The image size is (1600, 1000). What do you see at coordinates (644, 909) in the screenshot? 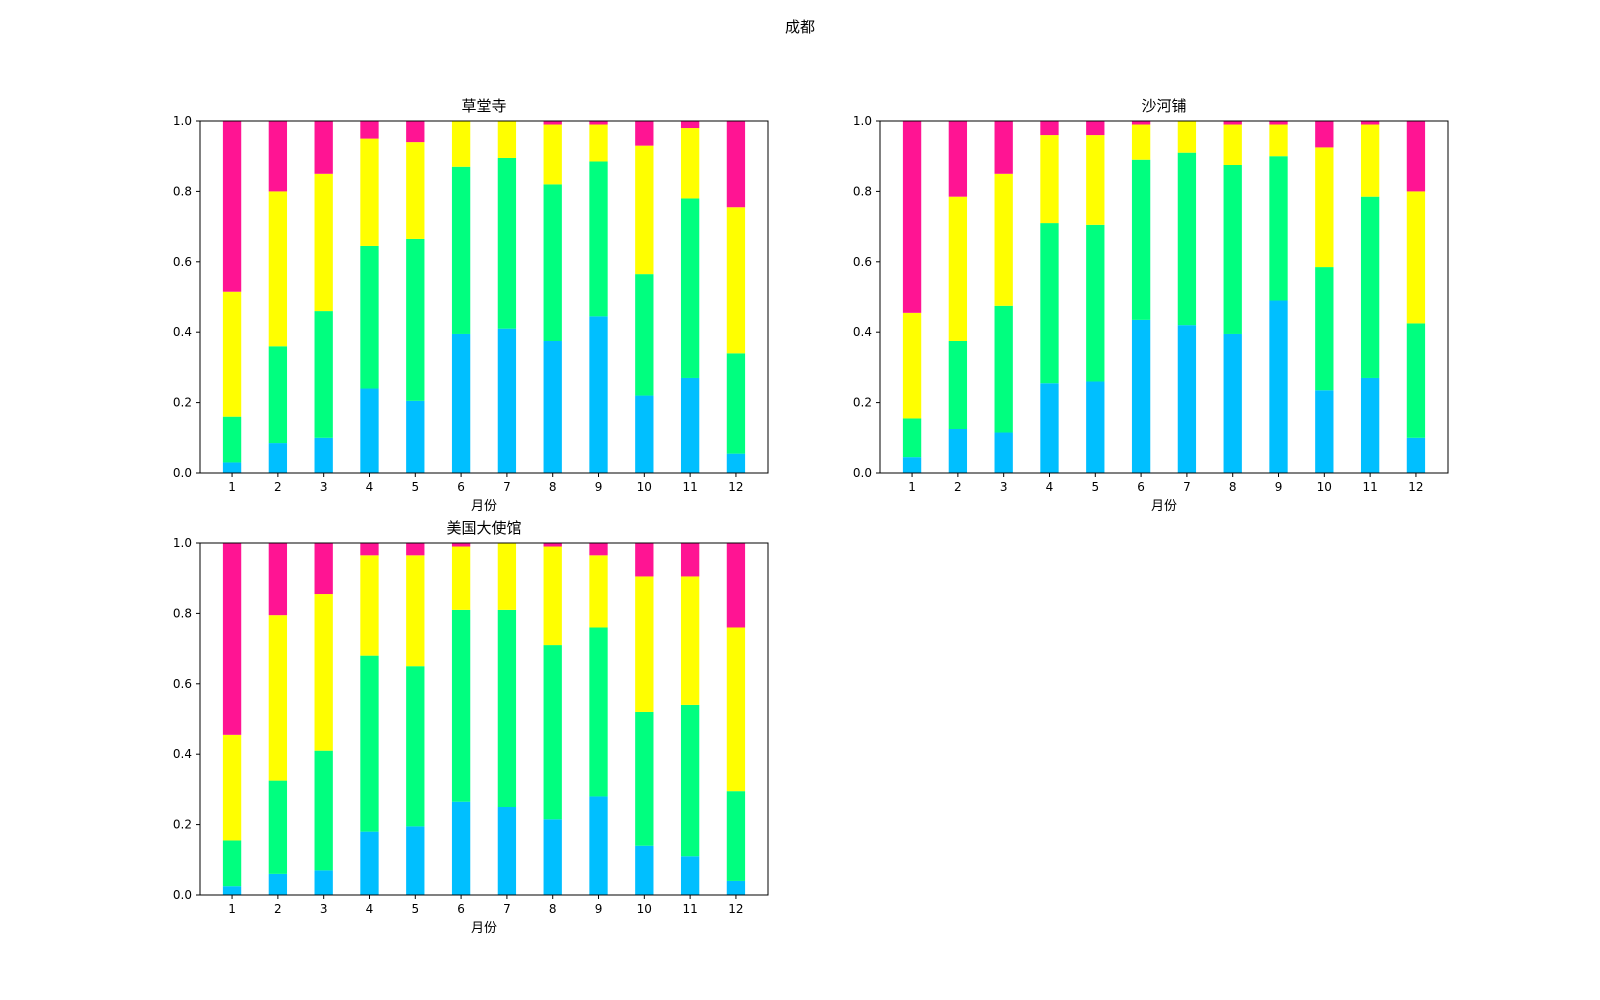
I see `x-tick-label: 10` at bounding box center [644, 909].